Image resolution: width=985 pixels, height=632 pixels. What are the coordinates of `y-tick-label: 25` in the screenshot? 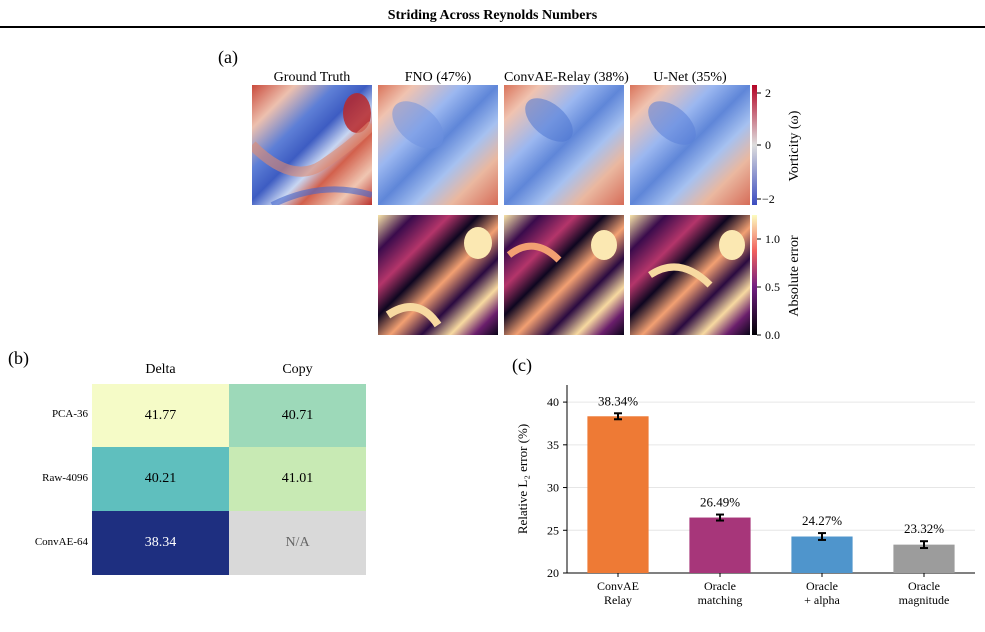 It's located at (553, 530).